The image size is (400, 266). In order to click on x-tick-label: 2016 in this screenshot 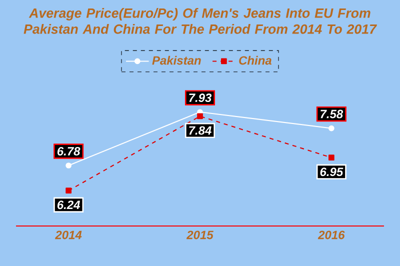, I will do `click(331, 235)`.